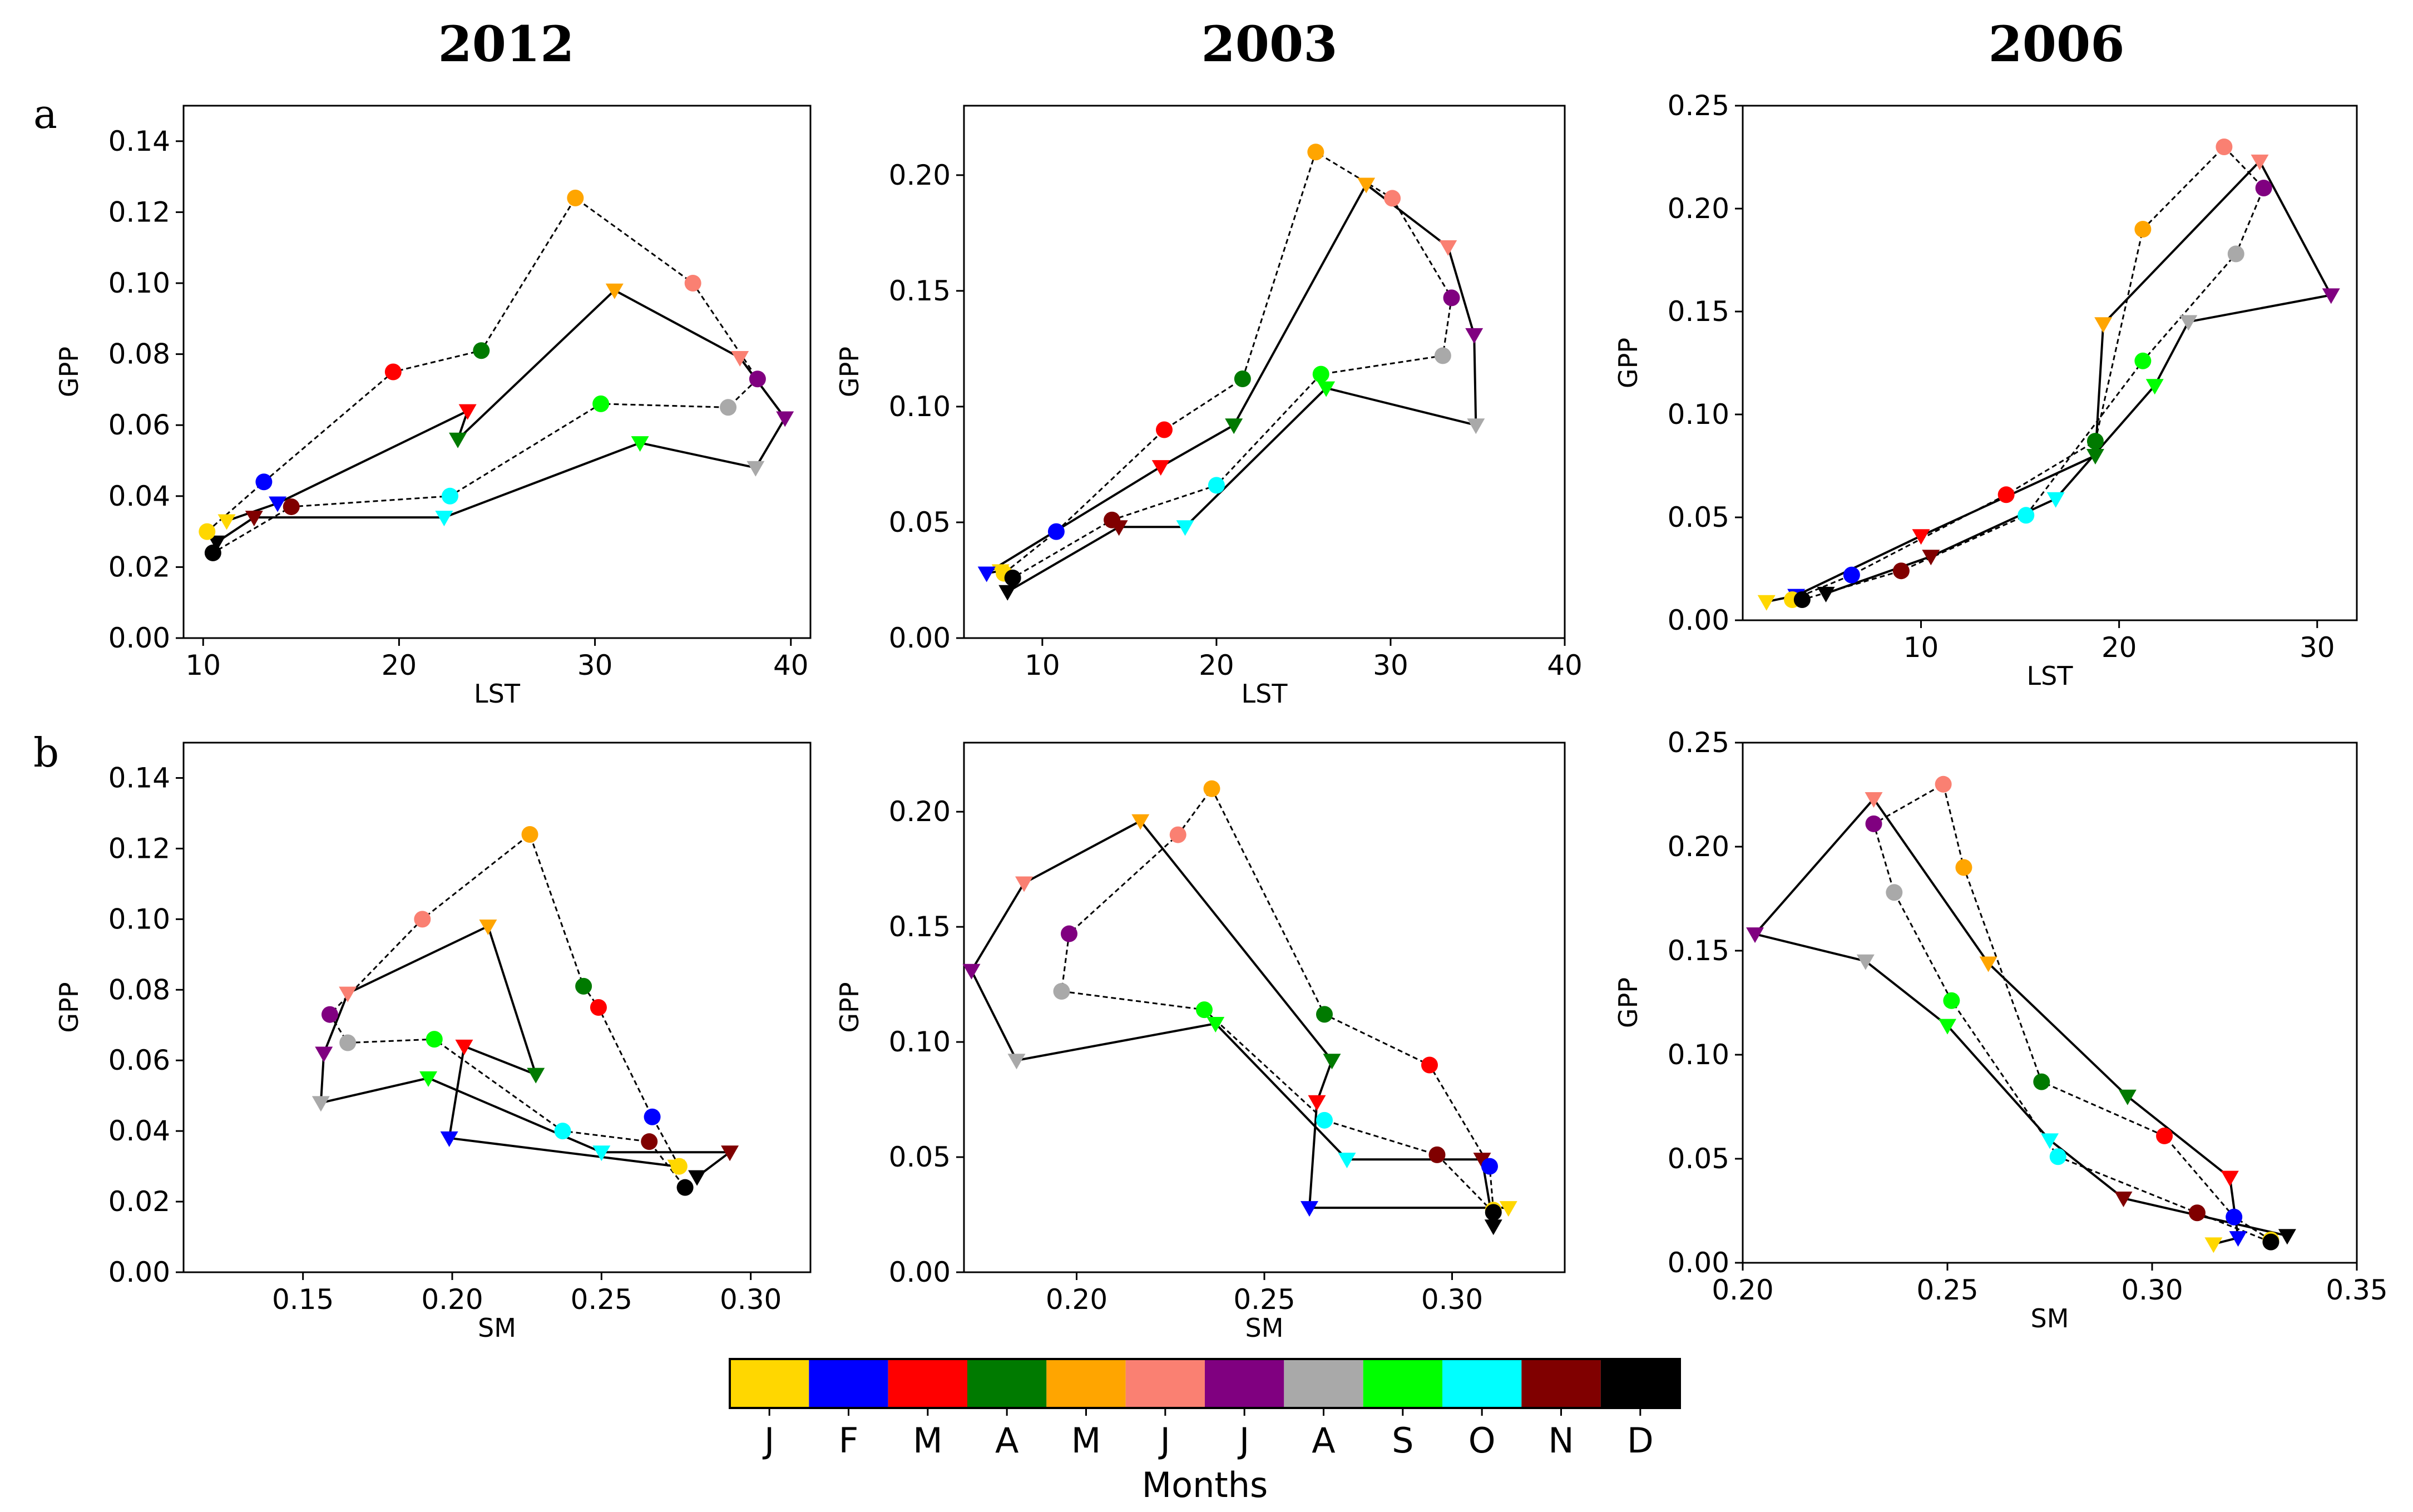 Image resolution: width=2413 pixels, height=1512 pixels. I want to click on colorbar-month-label: S, so click(1403, 1440).